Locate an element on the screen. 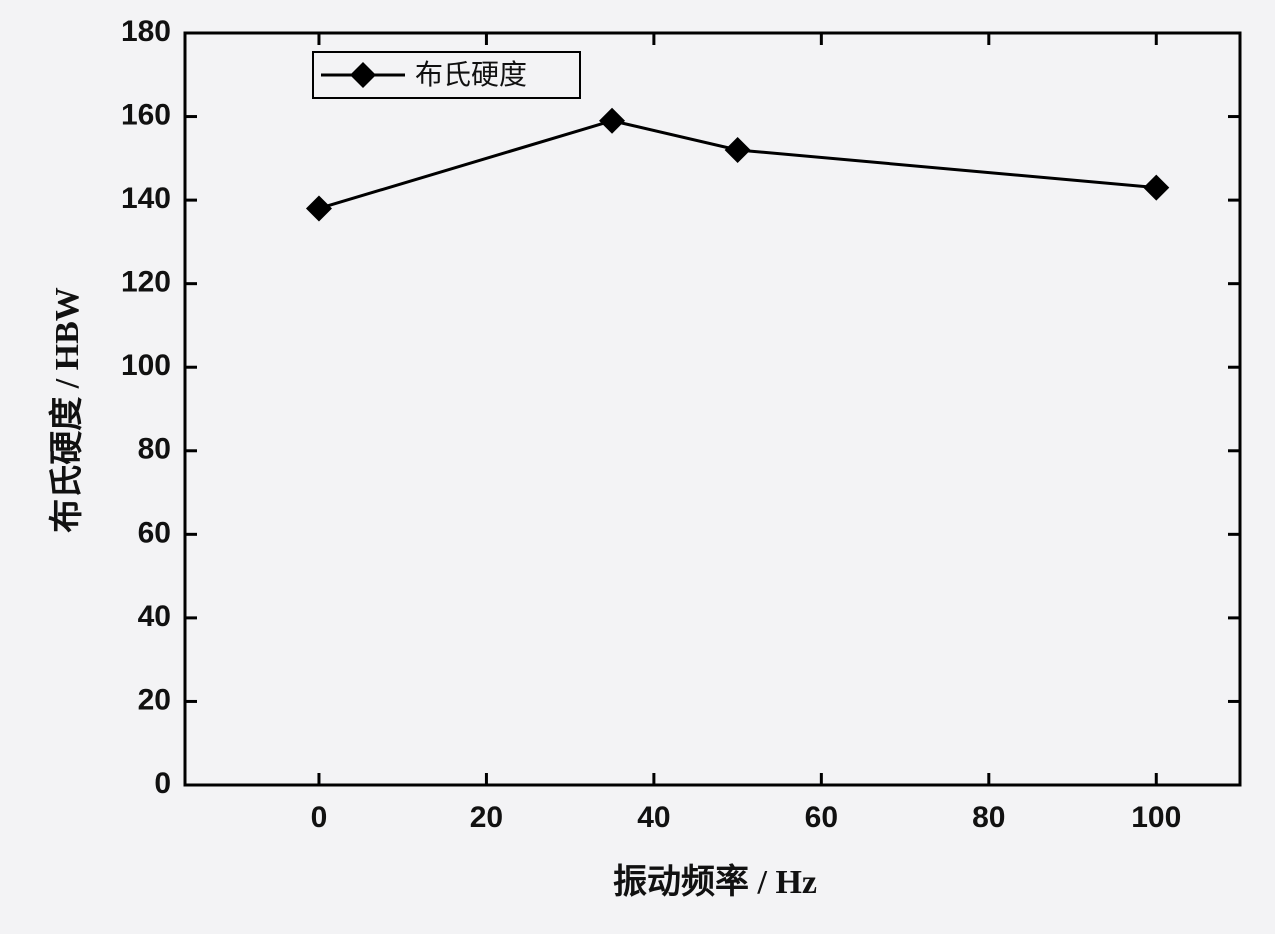 This screenshot has height=934, width=1275. series-line is located at coordinates (737, 164).